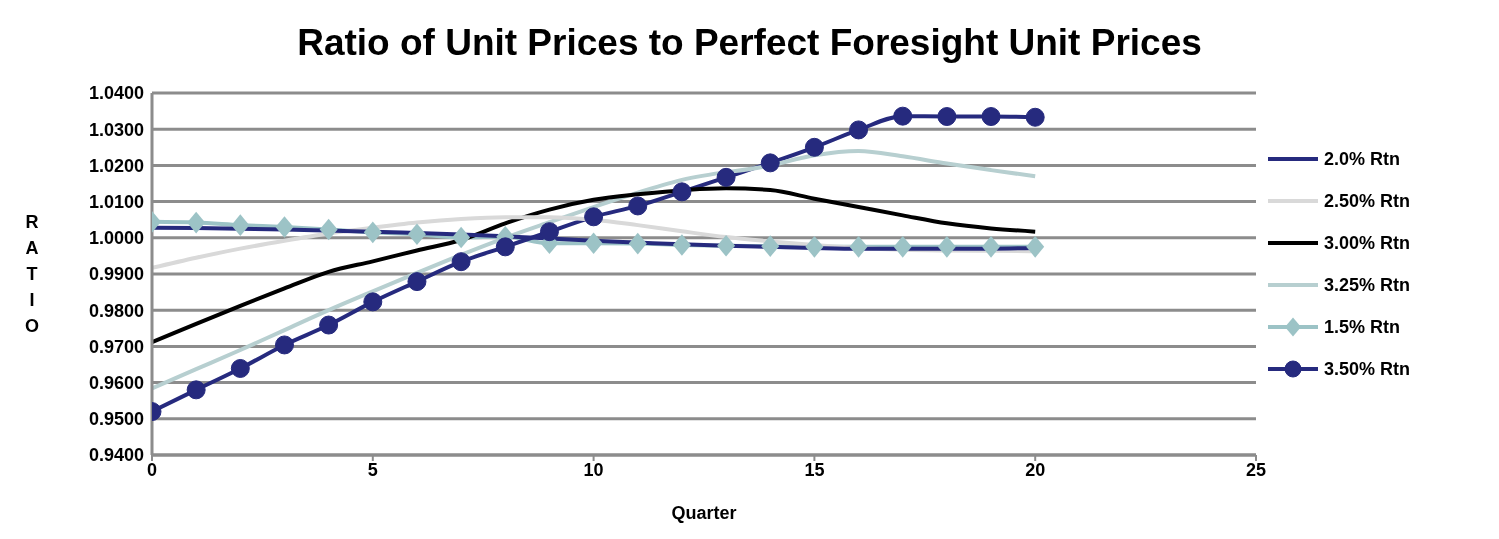 The width and height of the screenshot is (1499, 539). I want to click on x-tick-label: 20, so click(1035, 469).